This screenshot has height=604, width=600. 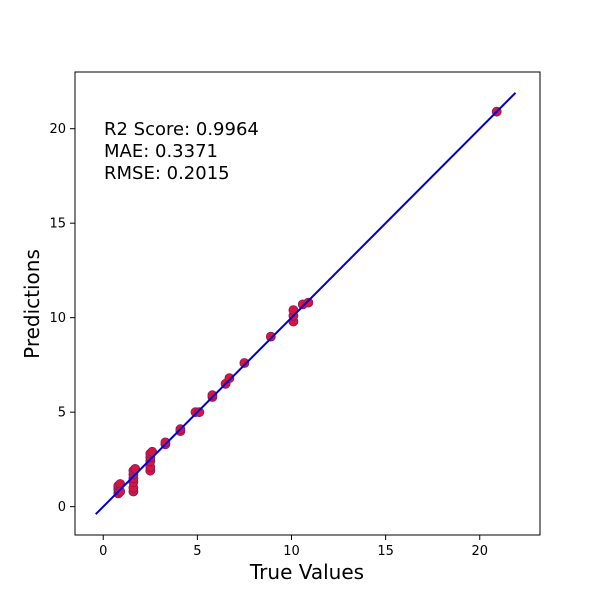 I want to click on x-tick-label: 10, so click(x=291, y=551).